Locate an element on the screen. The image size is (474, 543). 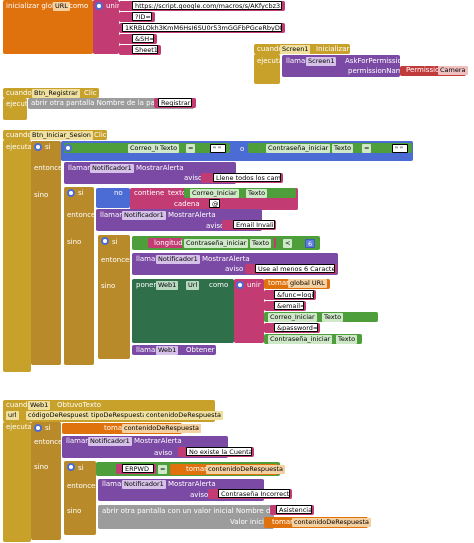
btn-registrar-component: Btn_Registrar is located at coordinates (56, 93).